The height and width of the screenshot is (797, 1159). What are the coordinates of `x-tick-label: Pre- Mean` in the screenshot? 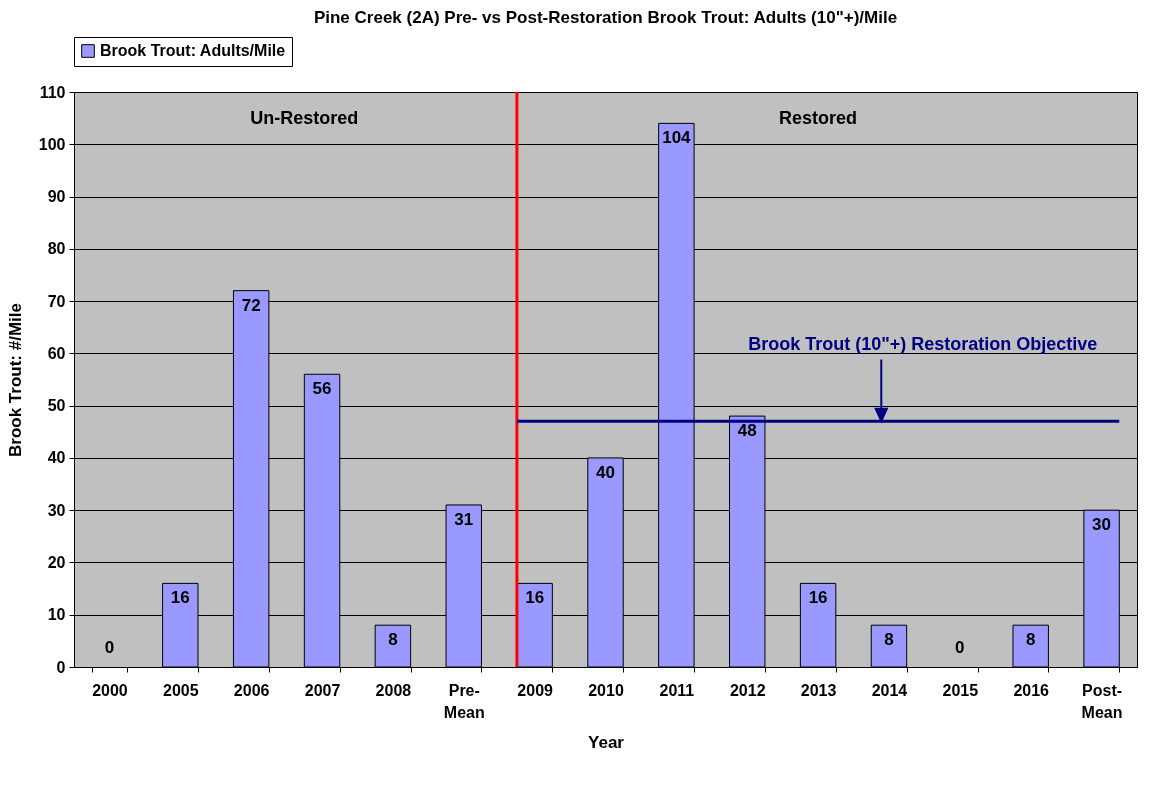 It's located at (464, 701).